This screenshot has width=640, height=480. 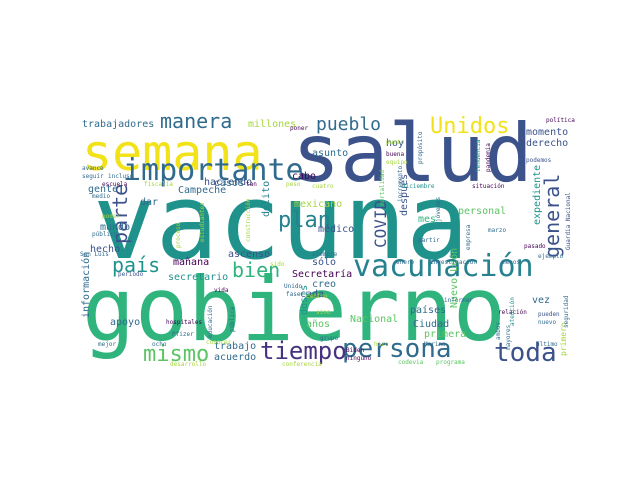 What do you see at coordinates (508, 337) in the screenshot?
I see `word-mayores: mayores` at bounding box center [508, 337].